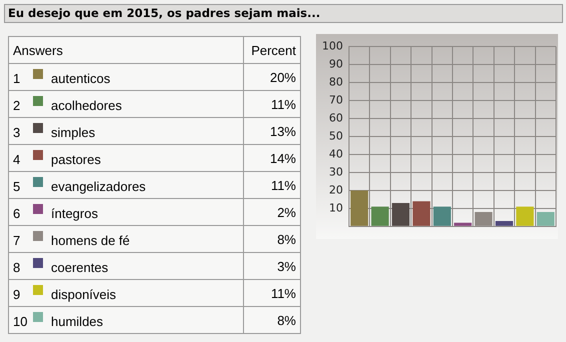 The height and width of the screenshot is (342, 566). Describe the element at coordinates (332, 45) in the screenshot. I see `y-tick-label: 100` at that location.